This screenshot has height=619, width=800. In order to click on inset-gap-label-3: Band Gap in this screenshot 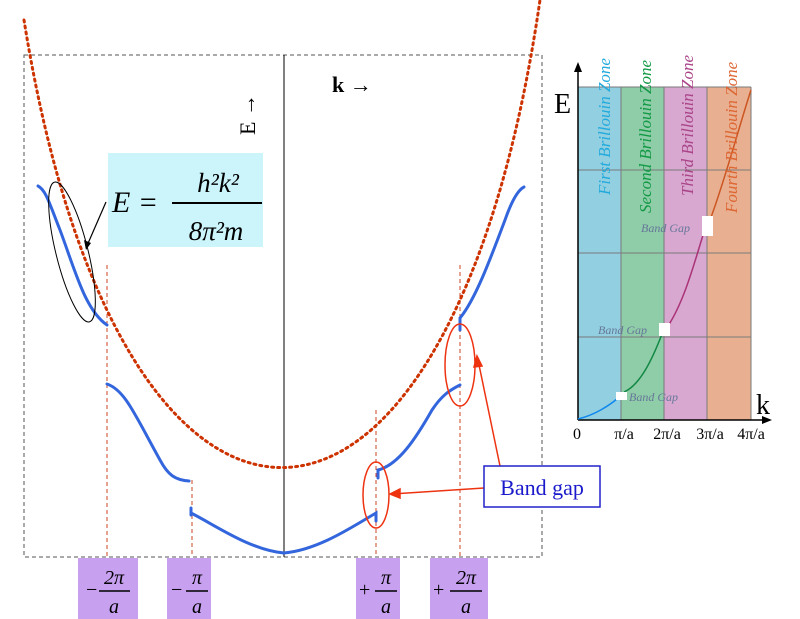, I will do `click(665, 228)`.